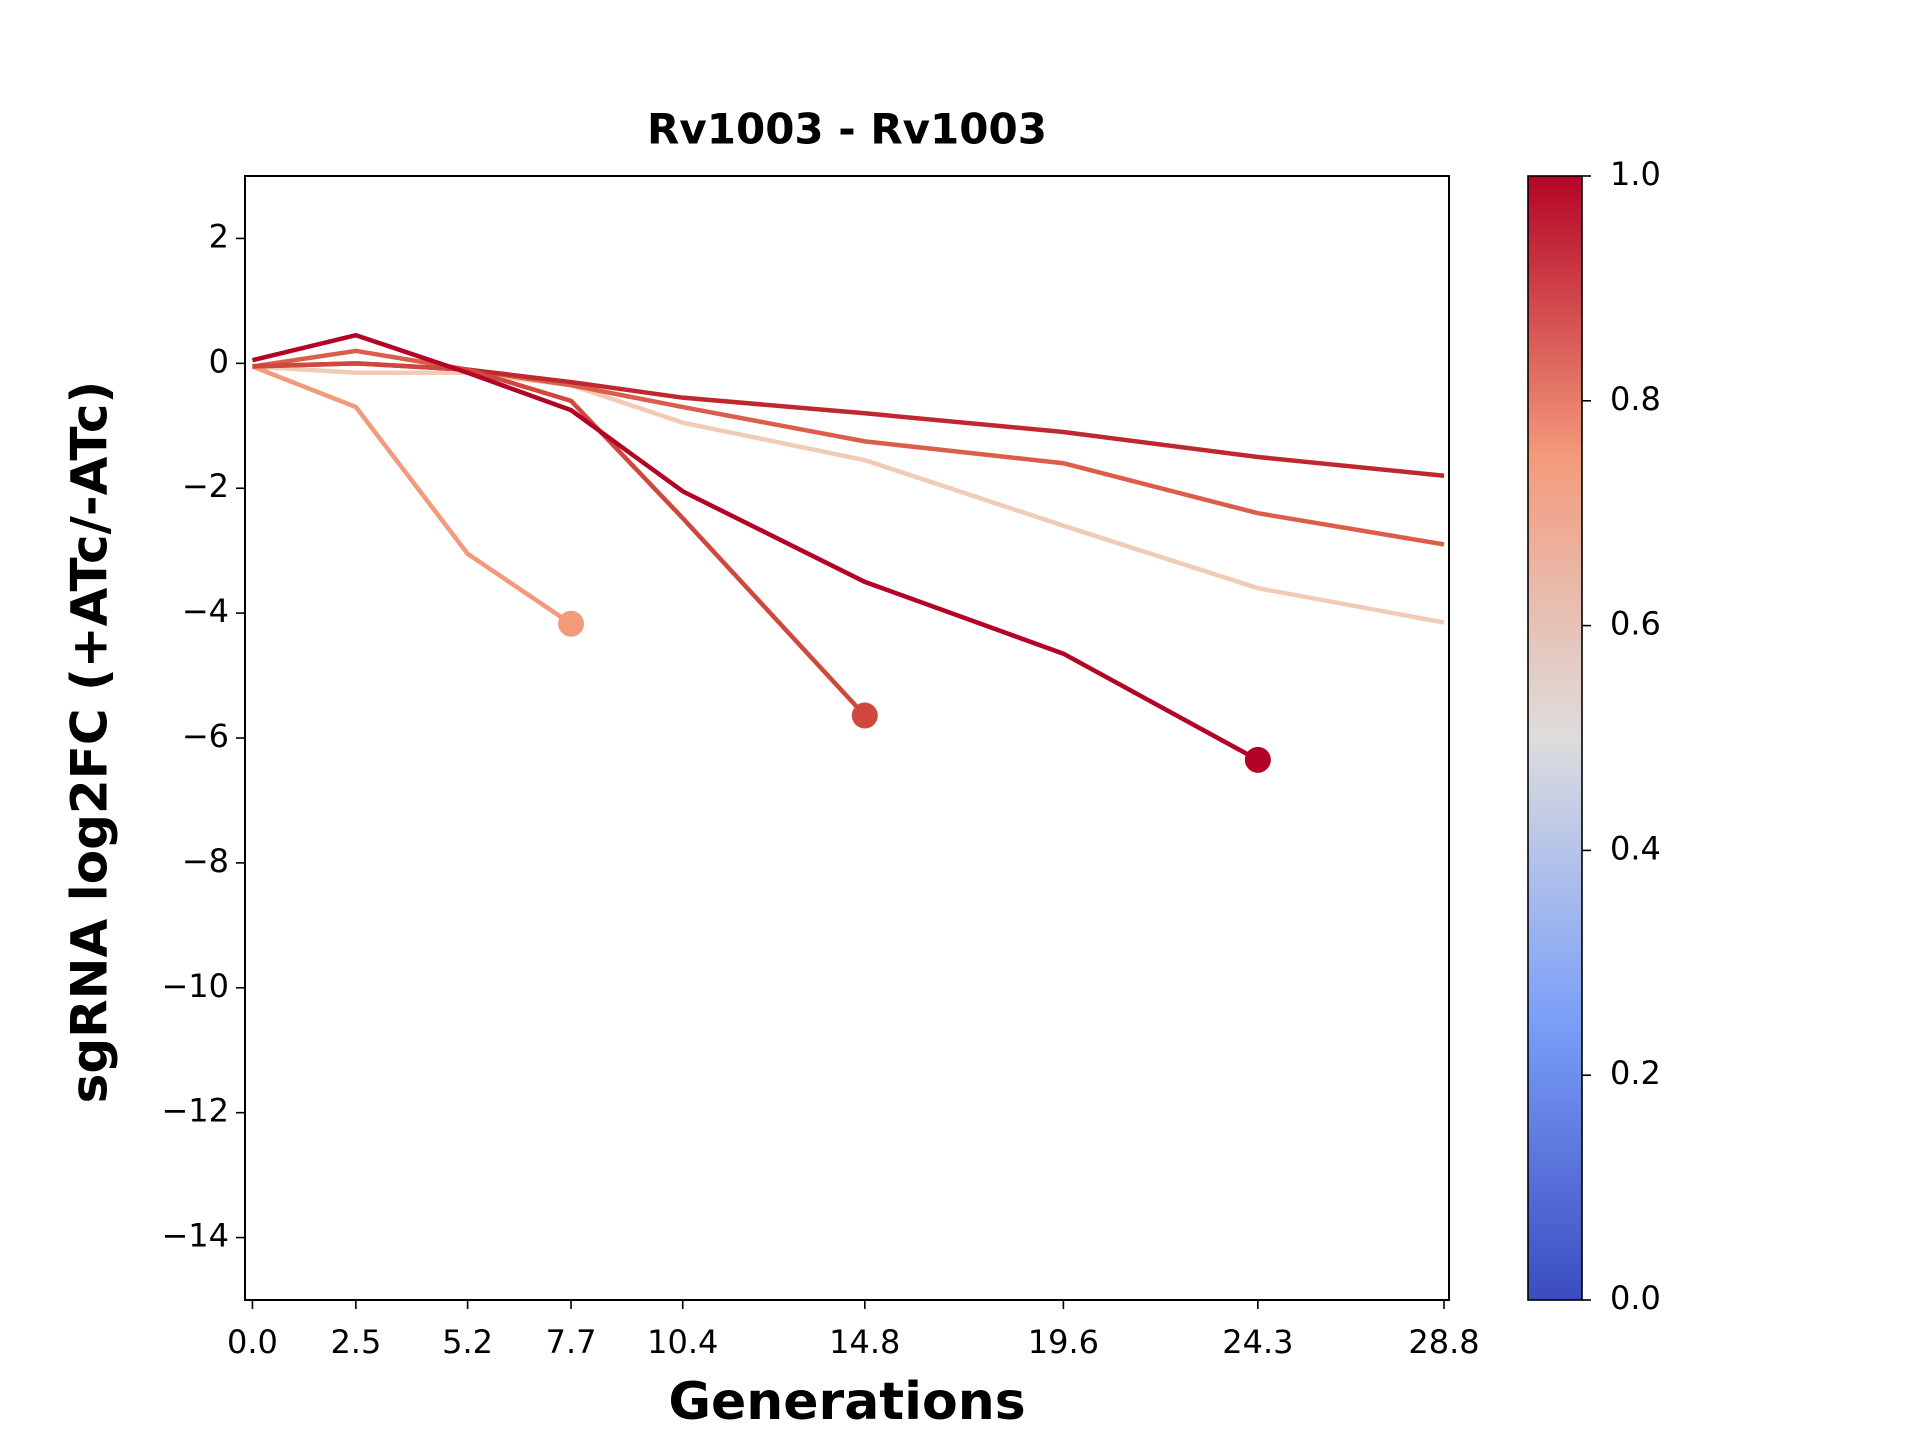 This screenshot has height=1440, width=1920. What do you see at coordinates (195, 1111) in the screenshot?
I see `y-tick-label: −12` at bounding box center [195, 1111].